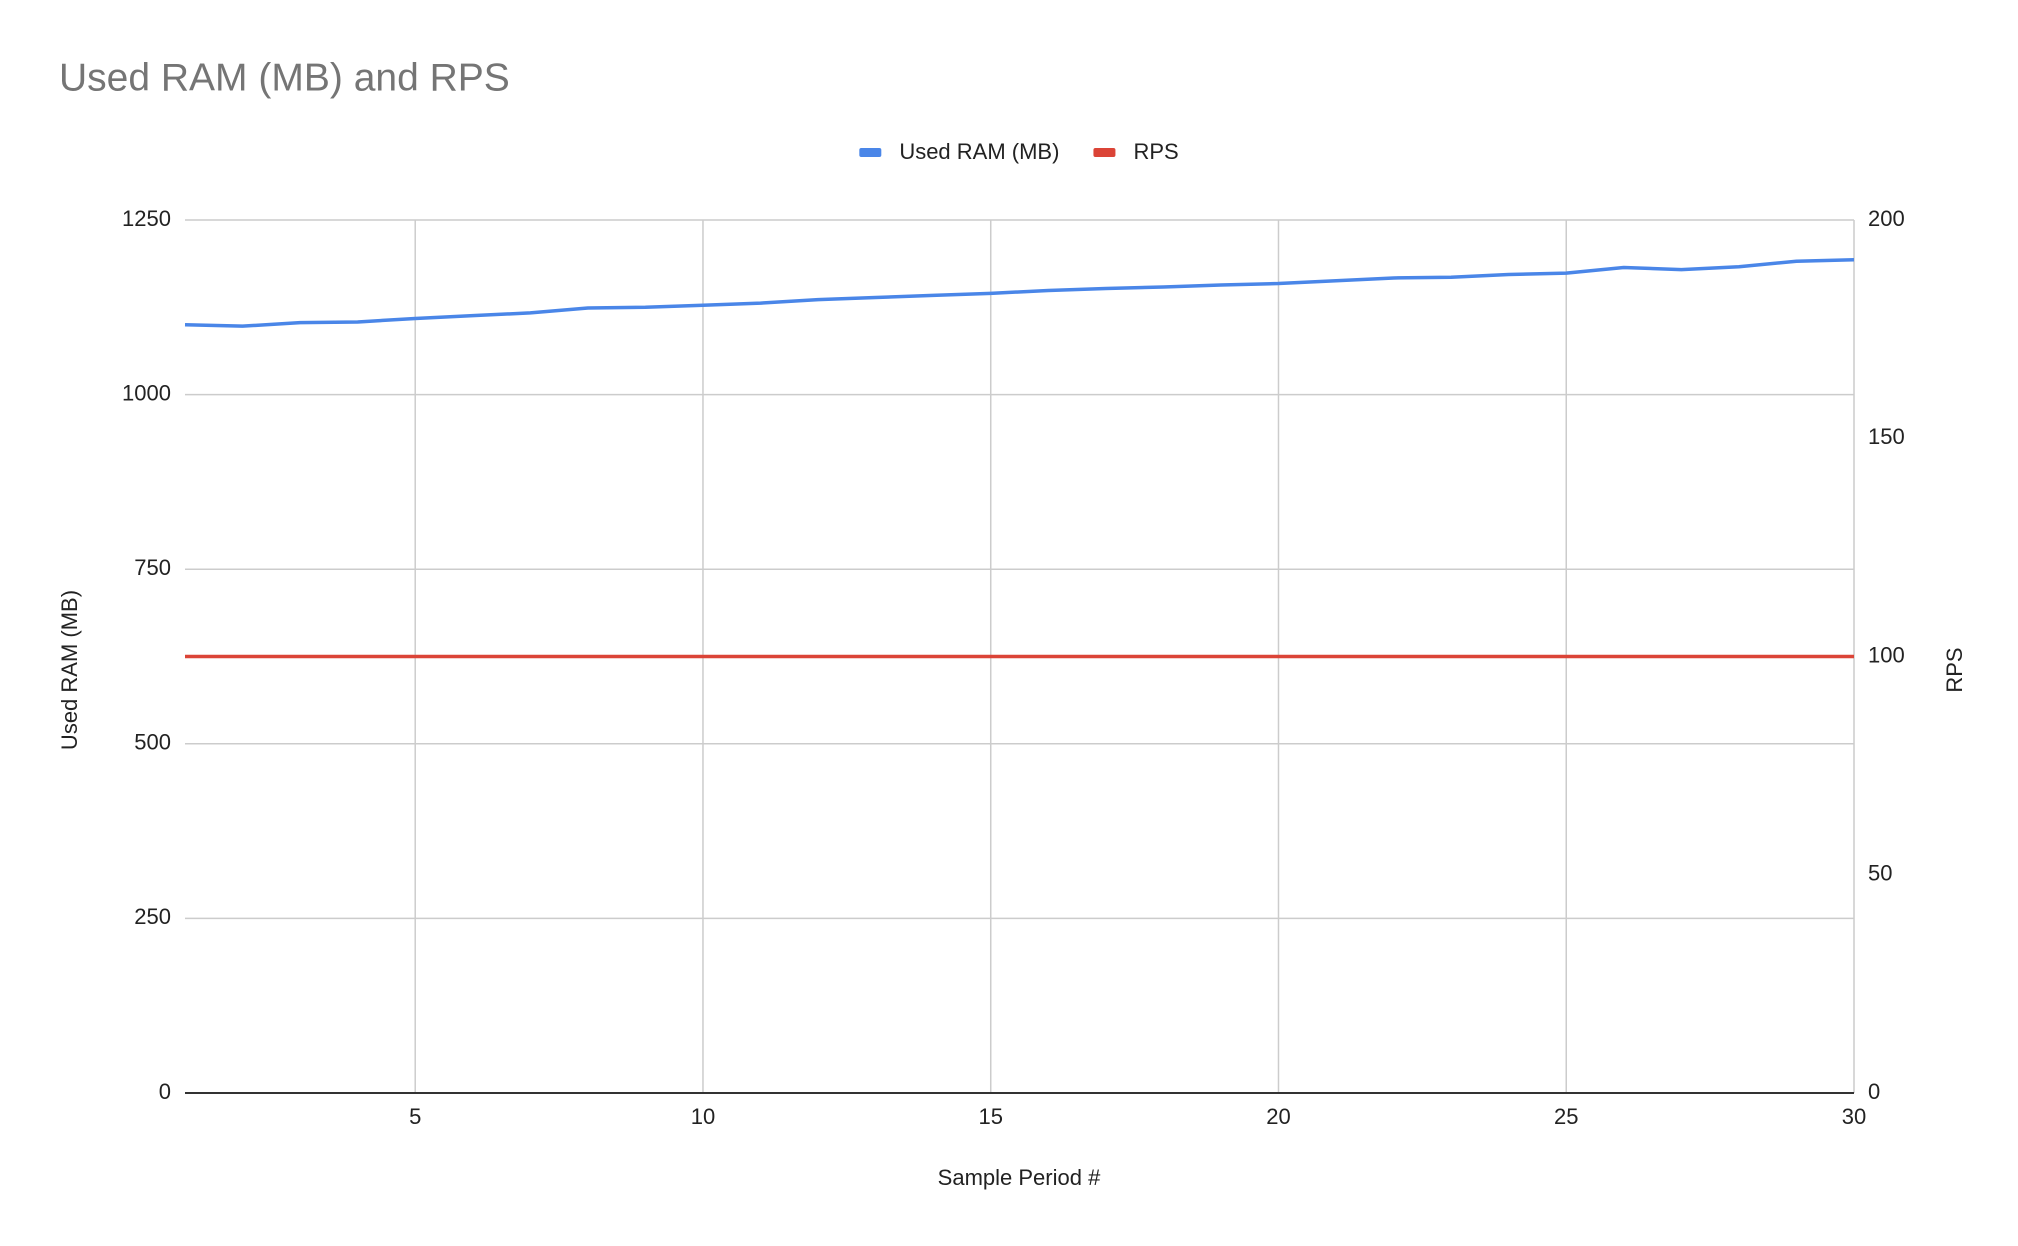  I want to click on y2-axis-label: RPS, so click(1954, 669).